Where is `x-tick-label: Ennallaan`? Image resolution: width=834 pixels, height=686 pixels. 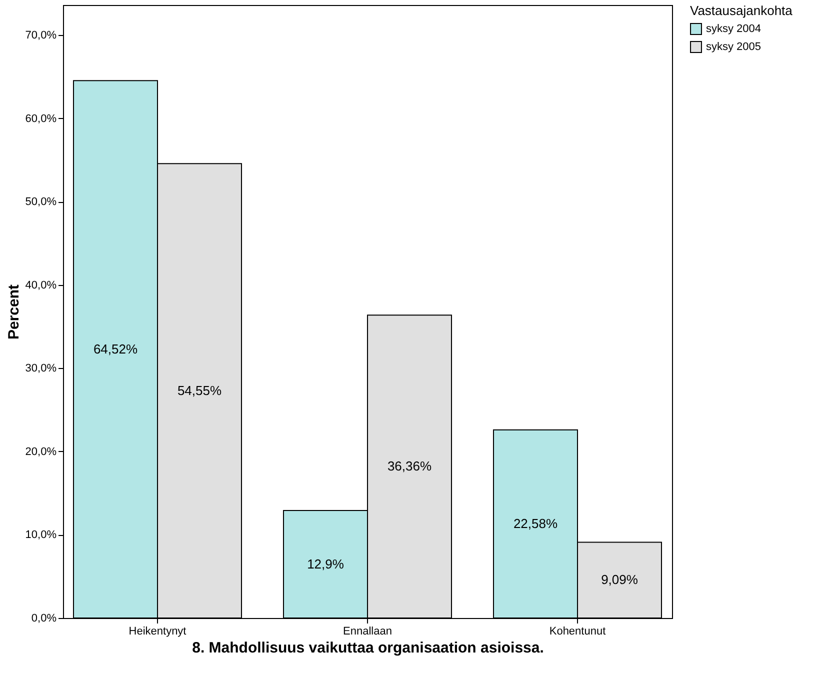
x-tick-label: Ennallaan is located at coordinates (367, 632).